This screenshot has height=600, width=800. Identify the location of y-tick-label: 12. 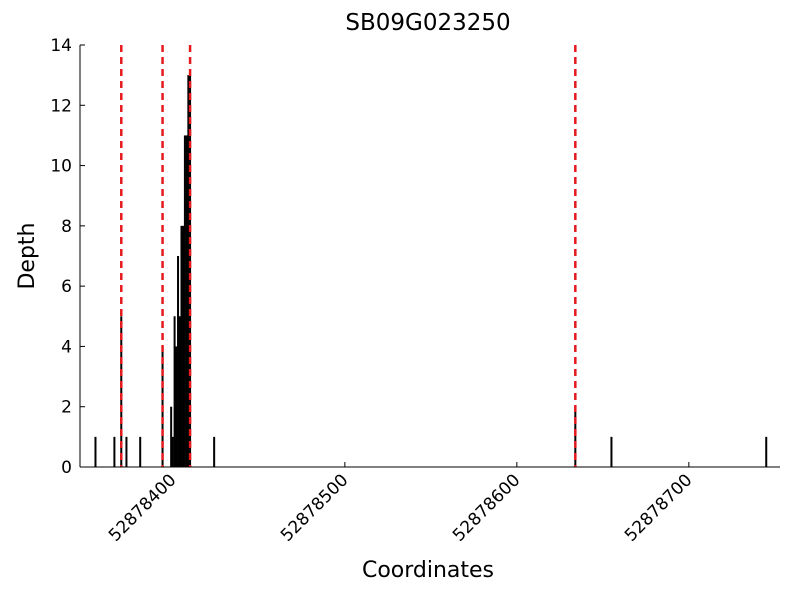
(61, 106).